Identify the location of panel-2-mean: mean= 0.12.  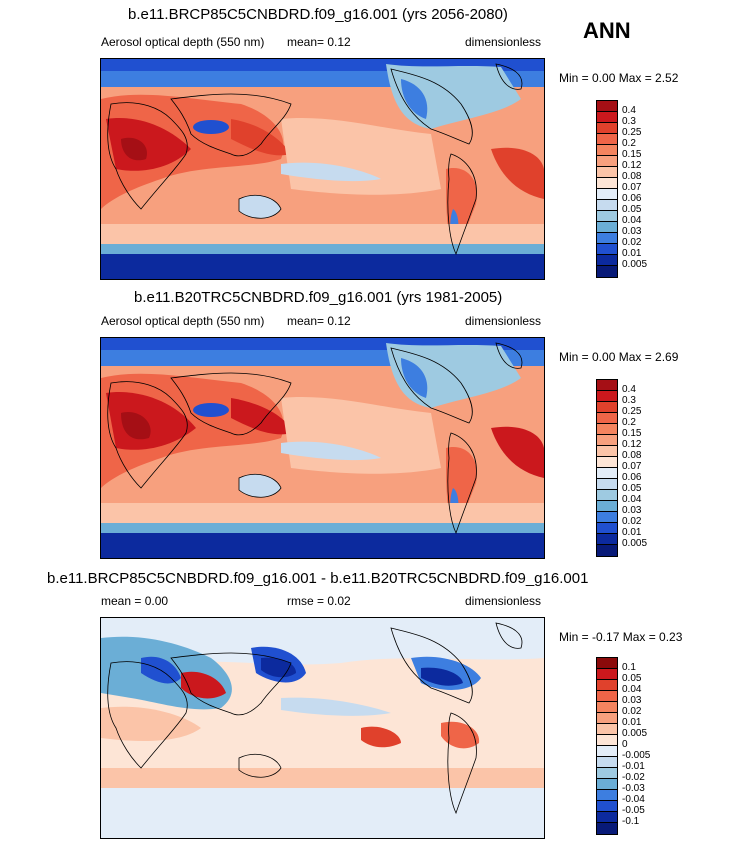
(319, 321).